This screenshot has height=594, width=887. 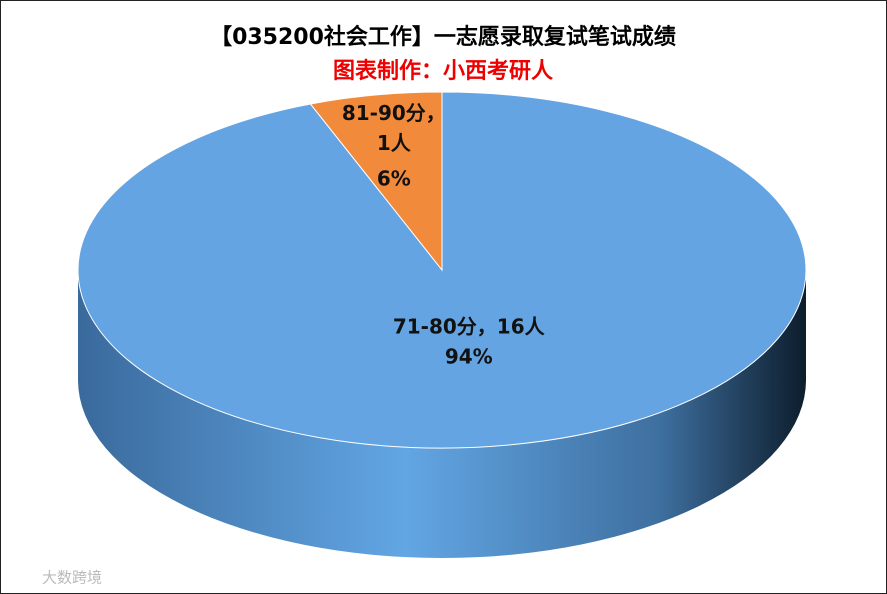 I want to click on data-label: 81-90分， 1人, so click(x=394, y=128).